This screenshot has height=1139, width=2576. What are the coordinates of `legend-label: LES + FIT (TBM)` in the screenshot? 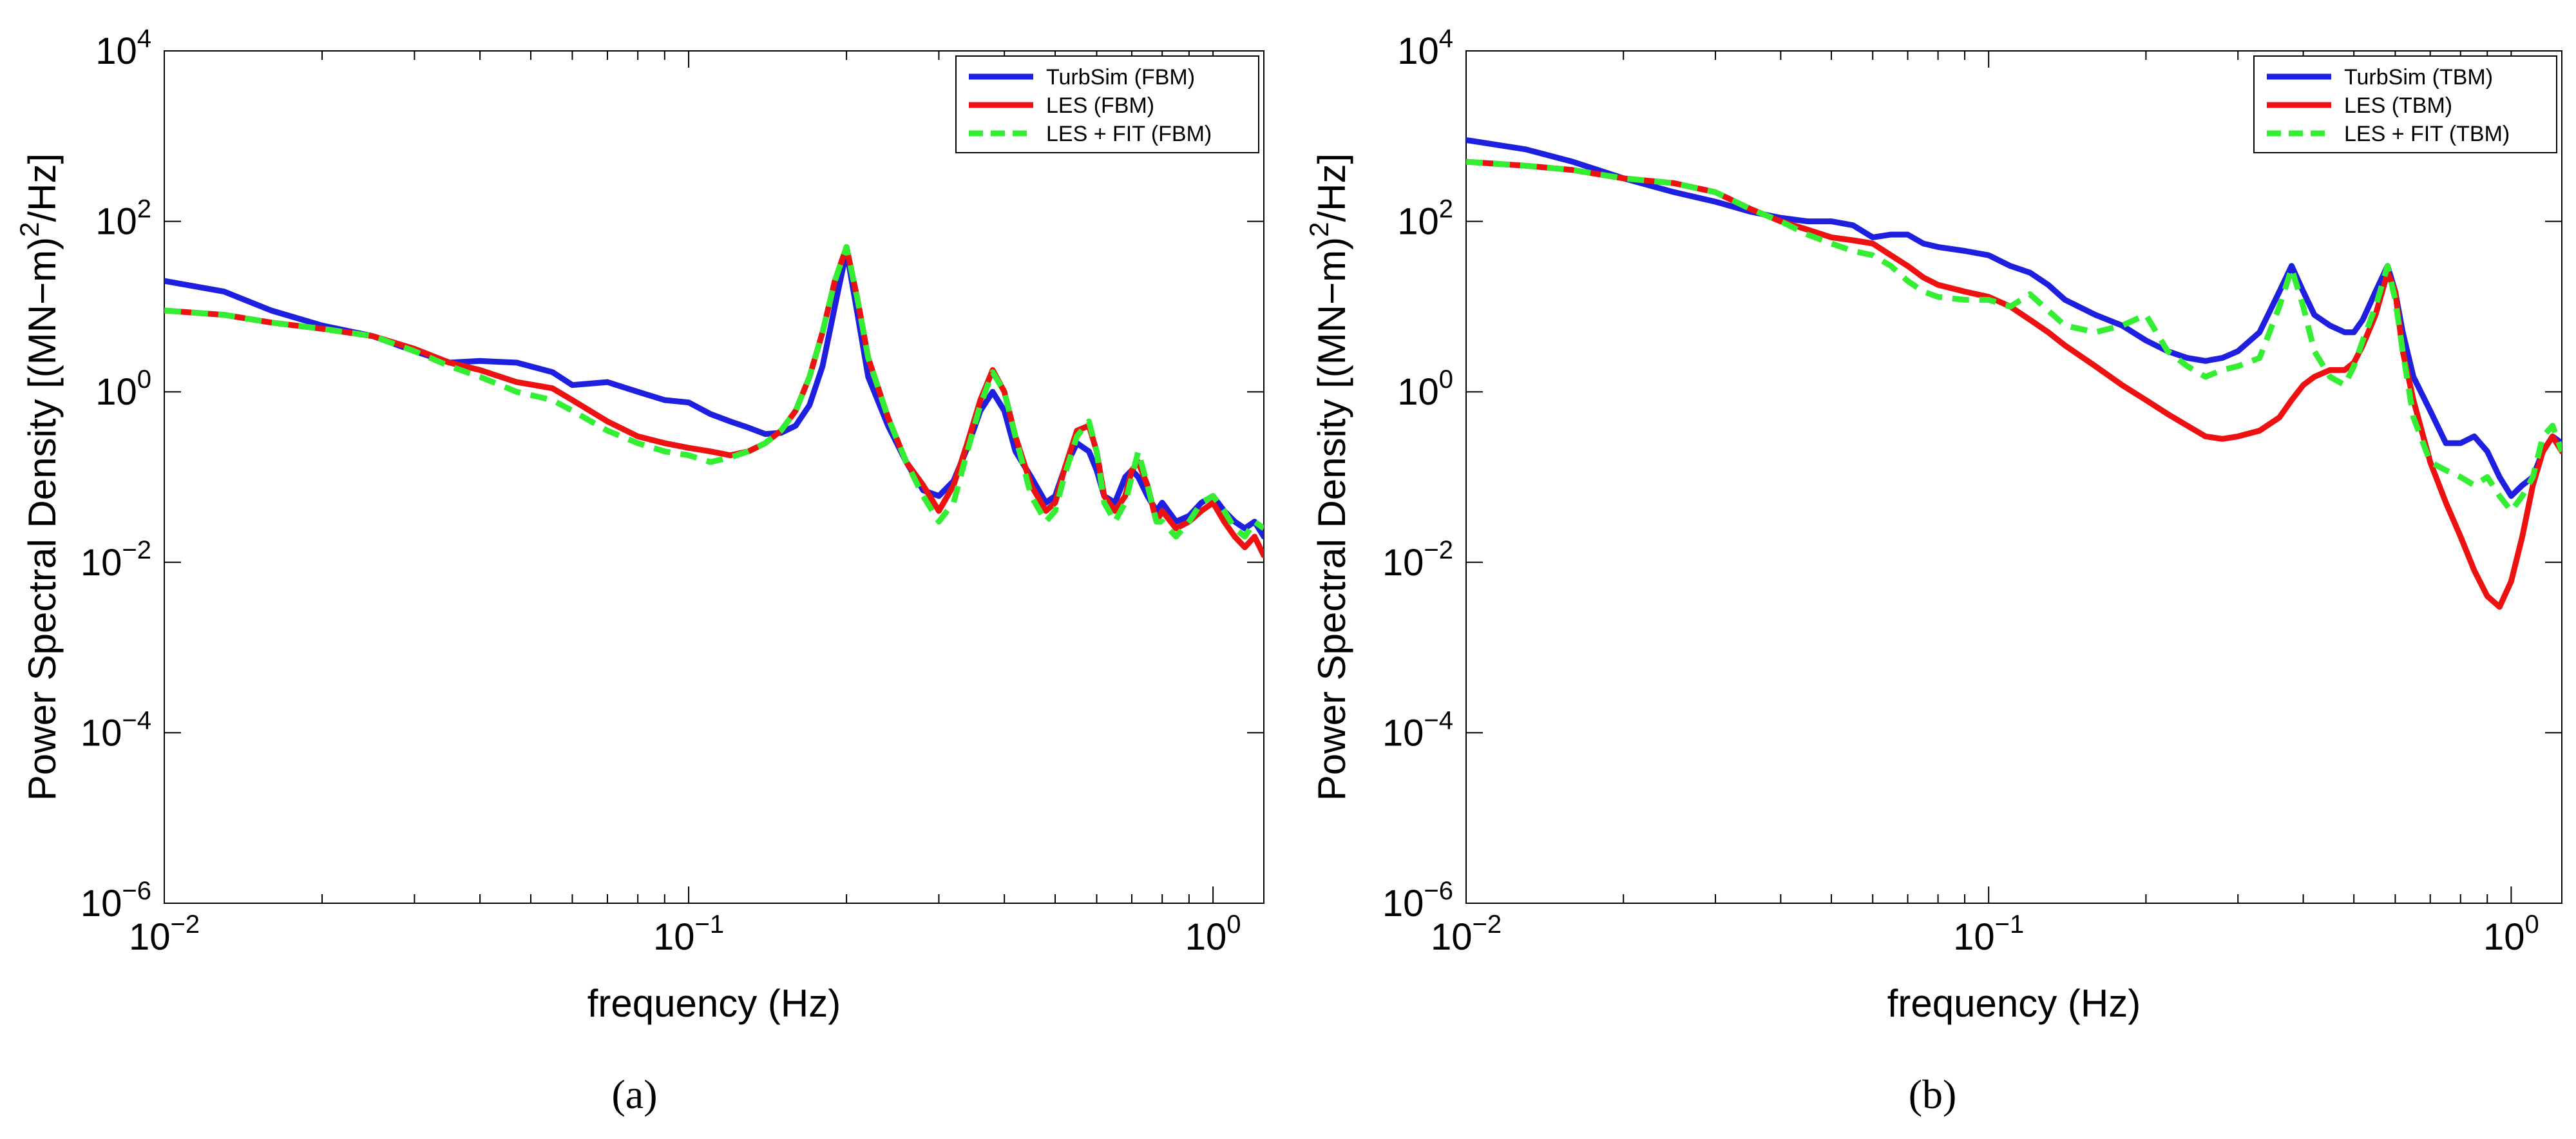 It's located at (2427, 134).